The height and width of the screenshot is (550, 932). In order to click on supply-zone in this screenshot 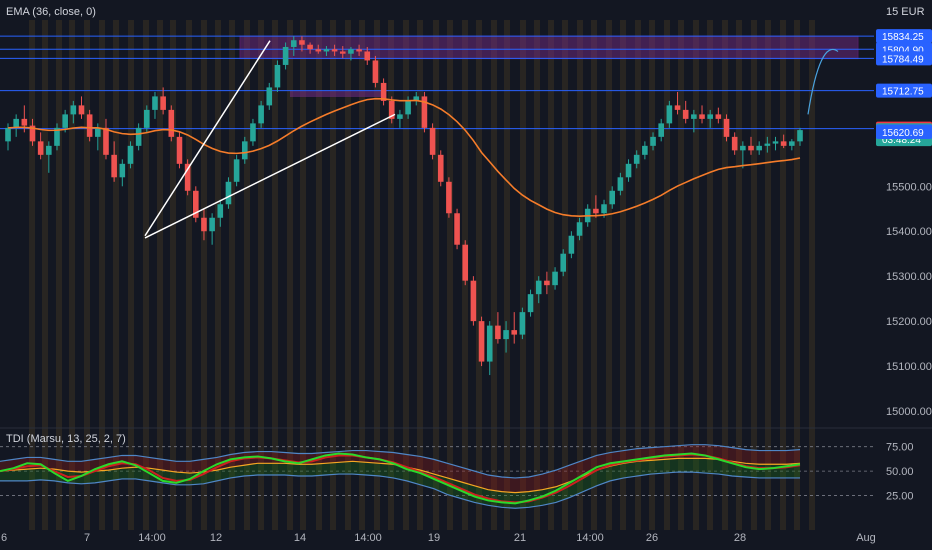, I will do `click(549, 47)`.